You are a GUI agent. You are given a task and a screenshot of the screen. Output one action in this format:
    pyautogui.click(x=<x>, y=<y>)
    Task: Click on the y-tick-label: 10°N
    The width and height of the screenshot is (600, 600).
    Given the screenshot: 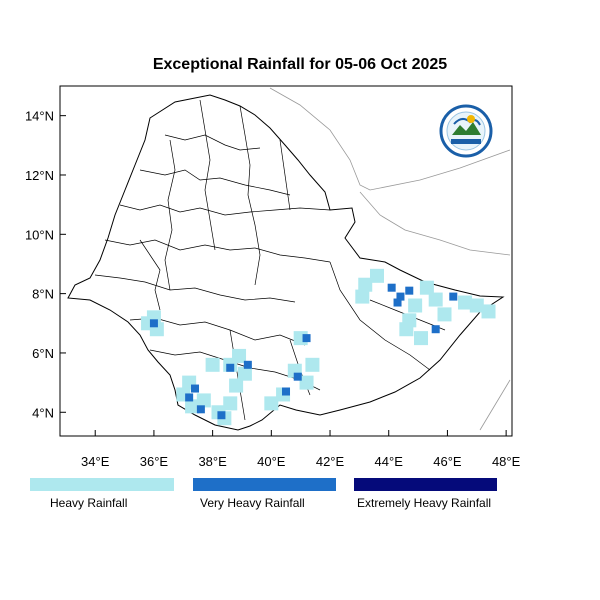 What is the action you would take?
    pyautogui.click(x=39, y=234)
    